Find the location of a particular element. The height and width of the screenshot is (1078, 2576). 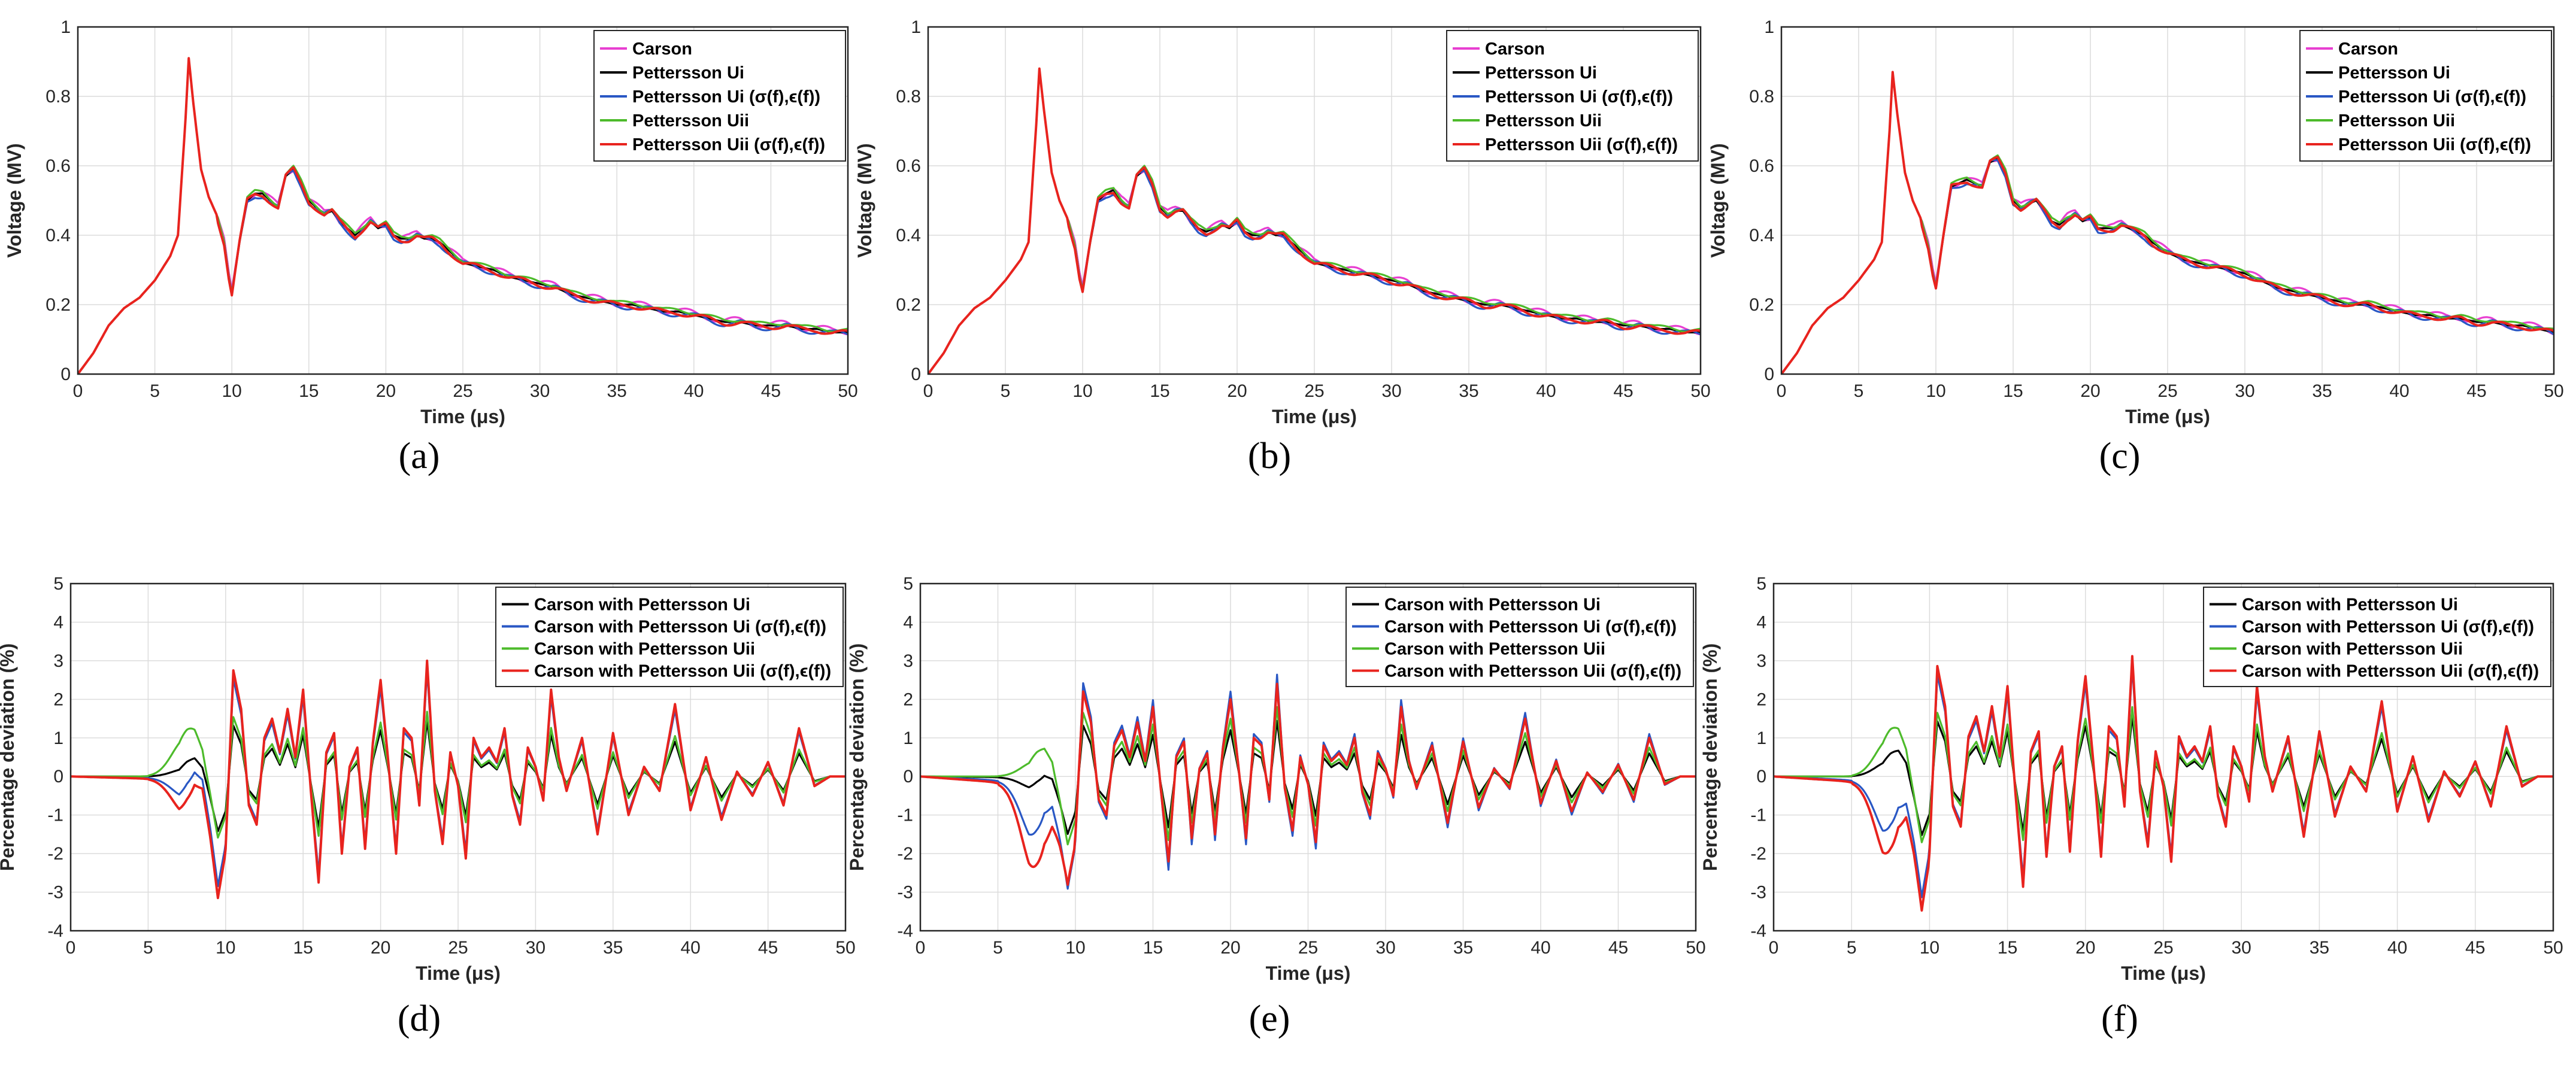

x-axis-label: Time (μs) is located at coordinates (1314, 417).